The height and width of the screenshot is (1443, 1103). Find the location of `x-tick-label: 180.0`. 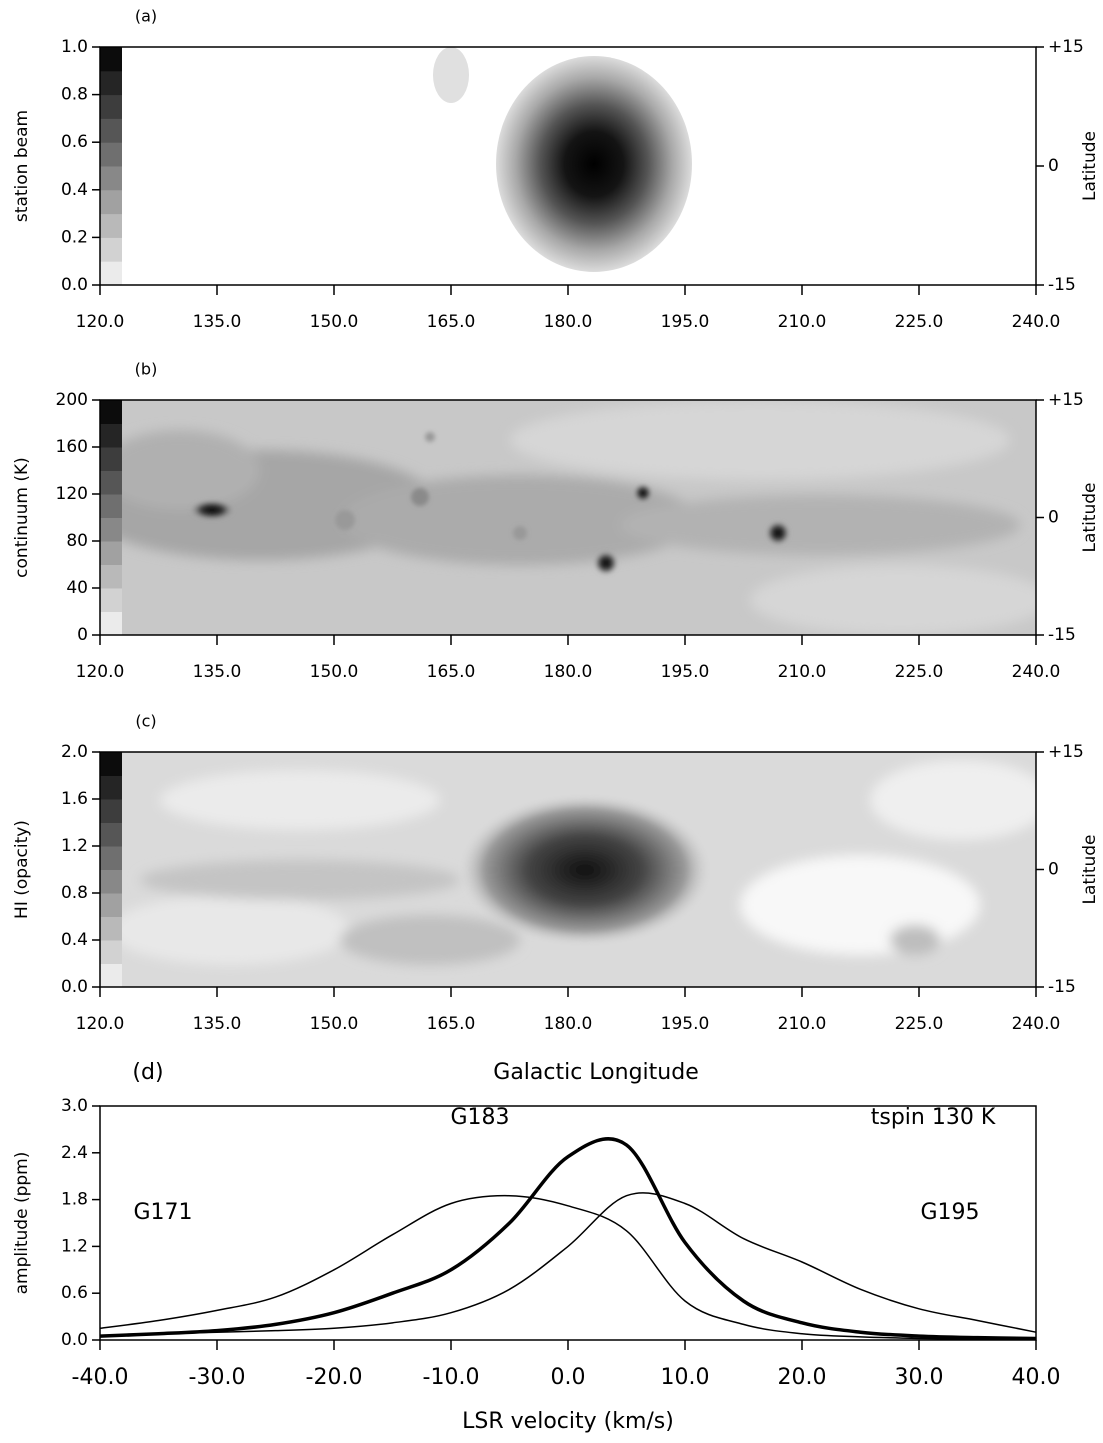

x-tick-label: 180.0 is located at coordinates (568, 1024).